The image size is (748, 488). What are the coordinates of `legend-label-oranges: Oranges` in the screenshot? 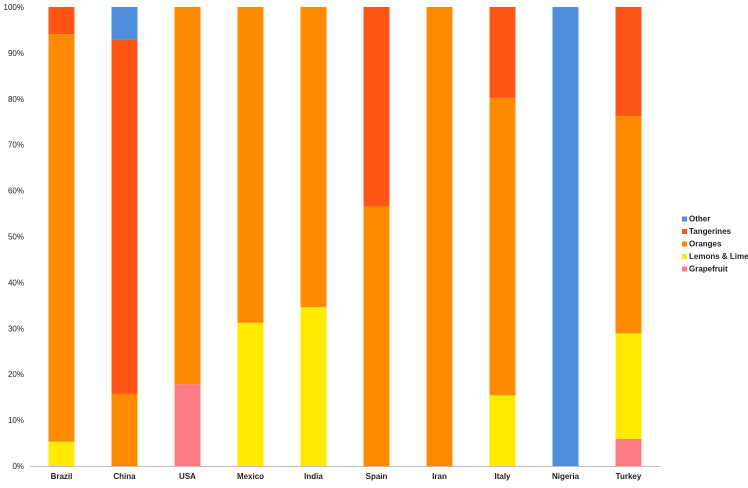 It's located at (705, 244).